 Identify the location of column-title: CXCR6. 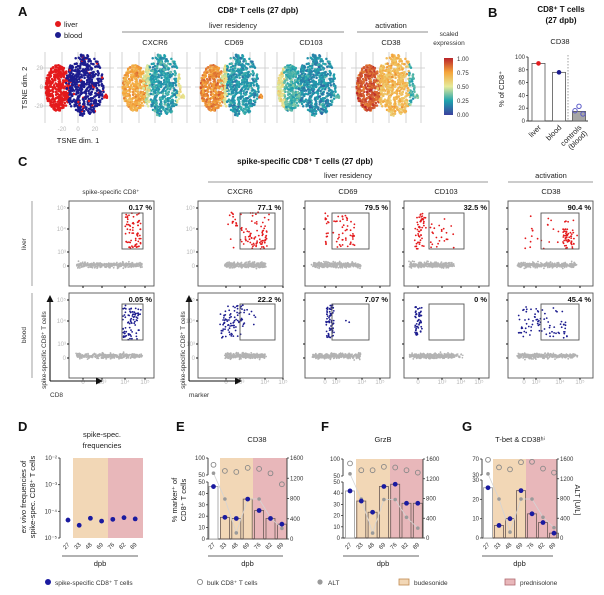
(239, 191).